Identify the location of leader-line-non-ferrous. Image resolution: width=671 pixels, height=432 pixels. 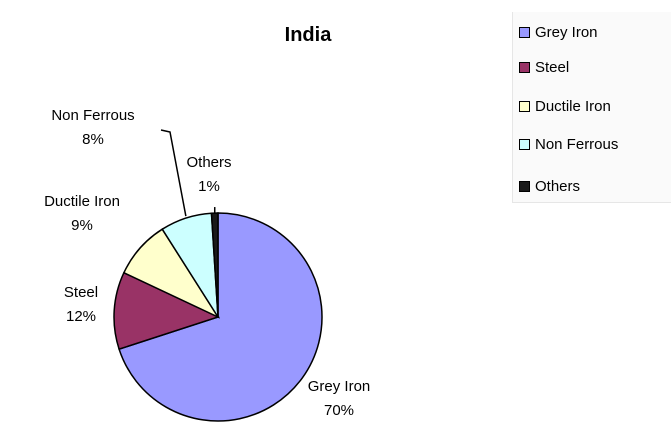
(173, 173).